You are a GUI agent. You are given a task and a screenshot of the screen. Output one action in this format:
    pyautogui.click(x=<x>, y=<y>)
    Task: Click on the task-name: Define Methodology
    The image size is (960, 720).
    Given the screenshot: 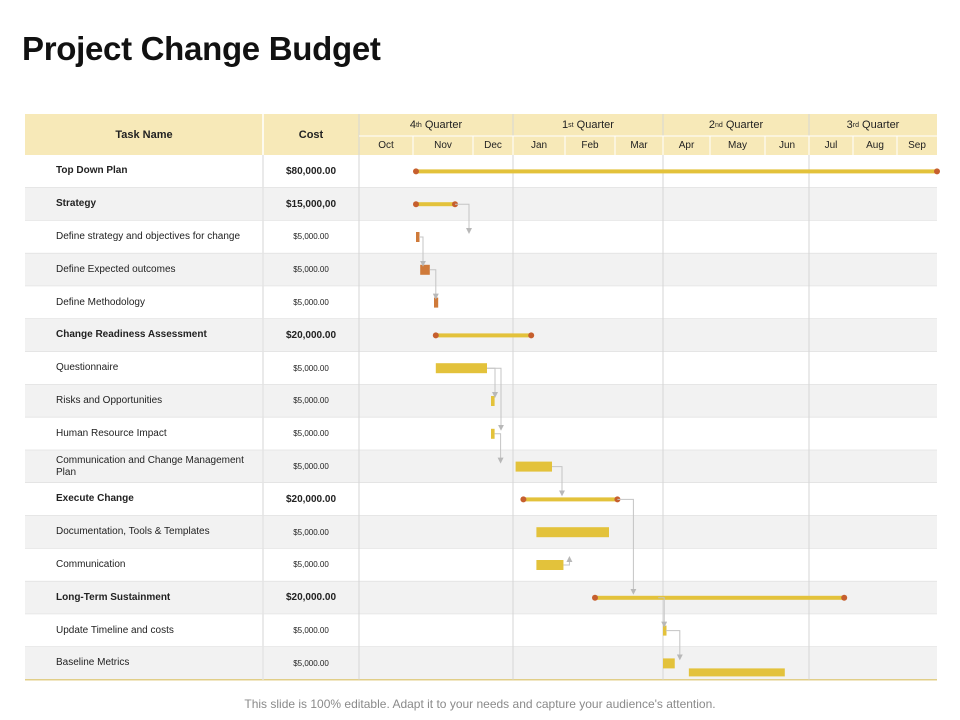 What is the action you would take?
    pyautogui.click(x=100, y=302)
    